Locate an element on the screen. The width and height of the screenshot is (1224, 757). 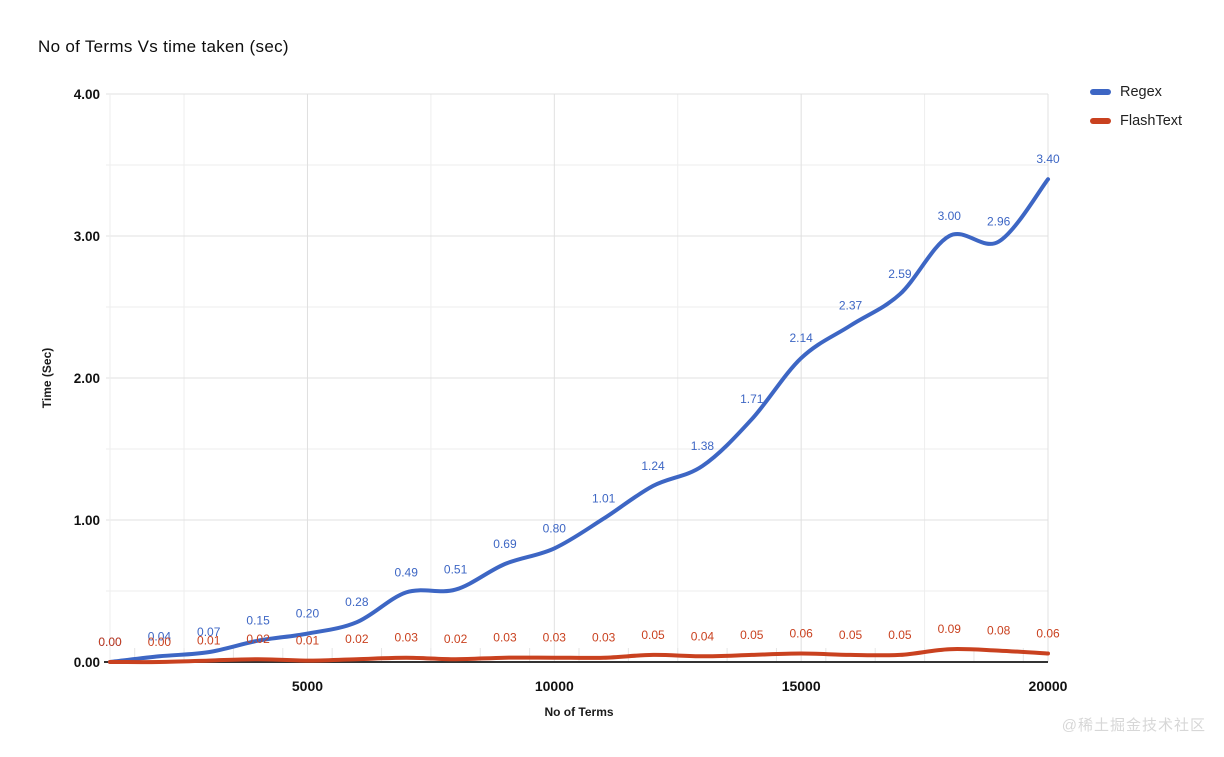
data-label-regex: 0.00 is located at coordinates (110, 642).